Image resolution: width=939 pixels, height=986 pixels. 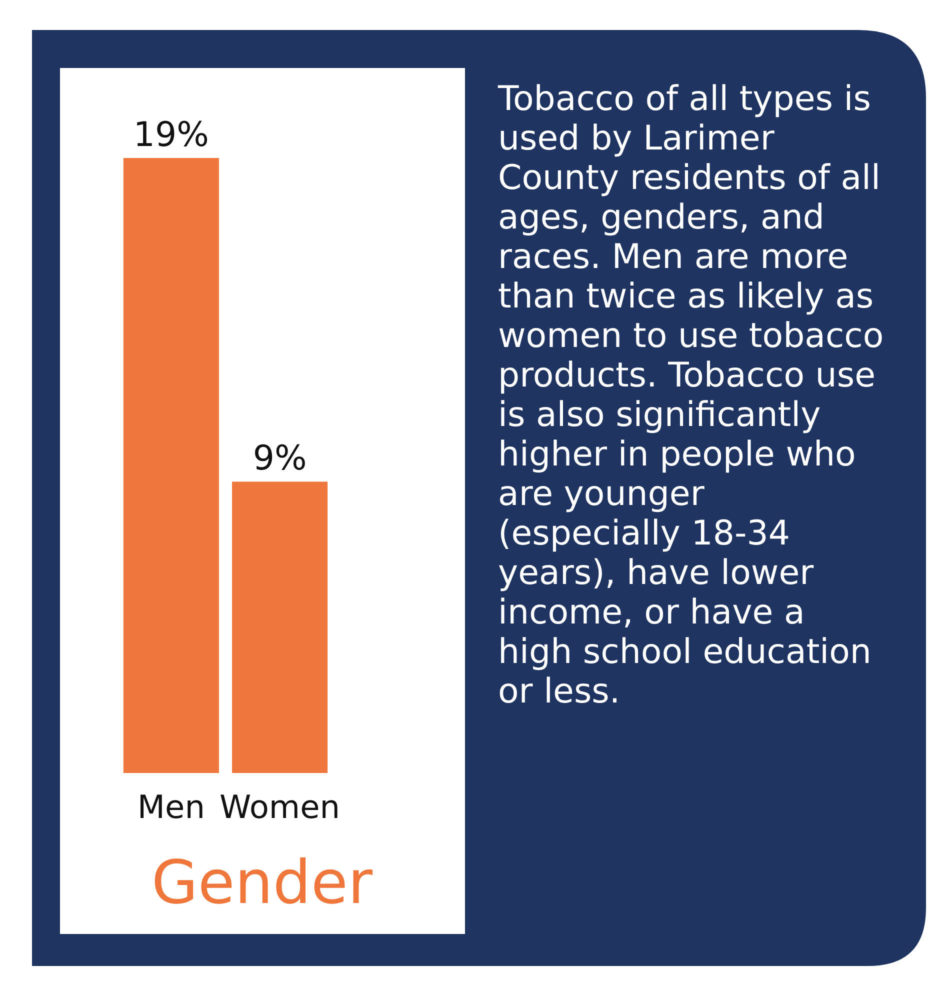 What do you see at coordinates (279, 458) in the screenshot?
I see `data-label: 9%` at bounding box center [279, 458].